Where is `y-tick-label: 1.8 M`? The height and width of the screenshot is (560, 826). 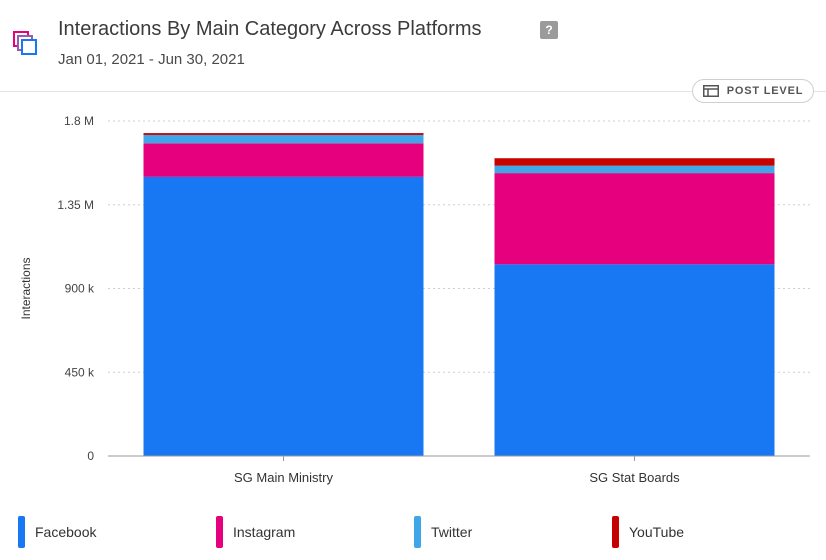 y-tick-label: 1.8 M is located at coordinates (79, 121).